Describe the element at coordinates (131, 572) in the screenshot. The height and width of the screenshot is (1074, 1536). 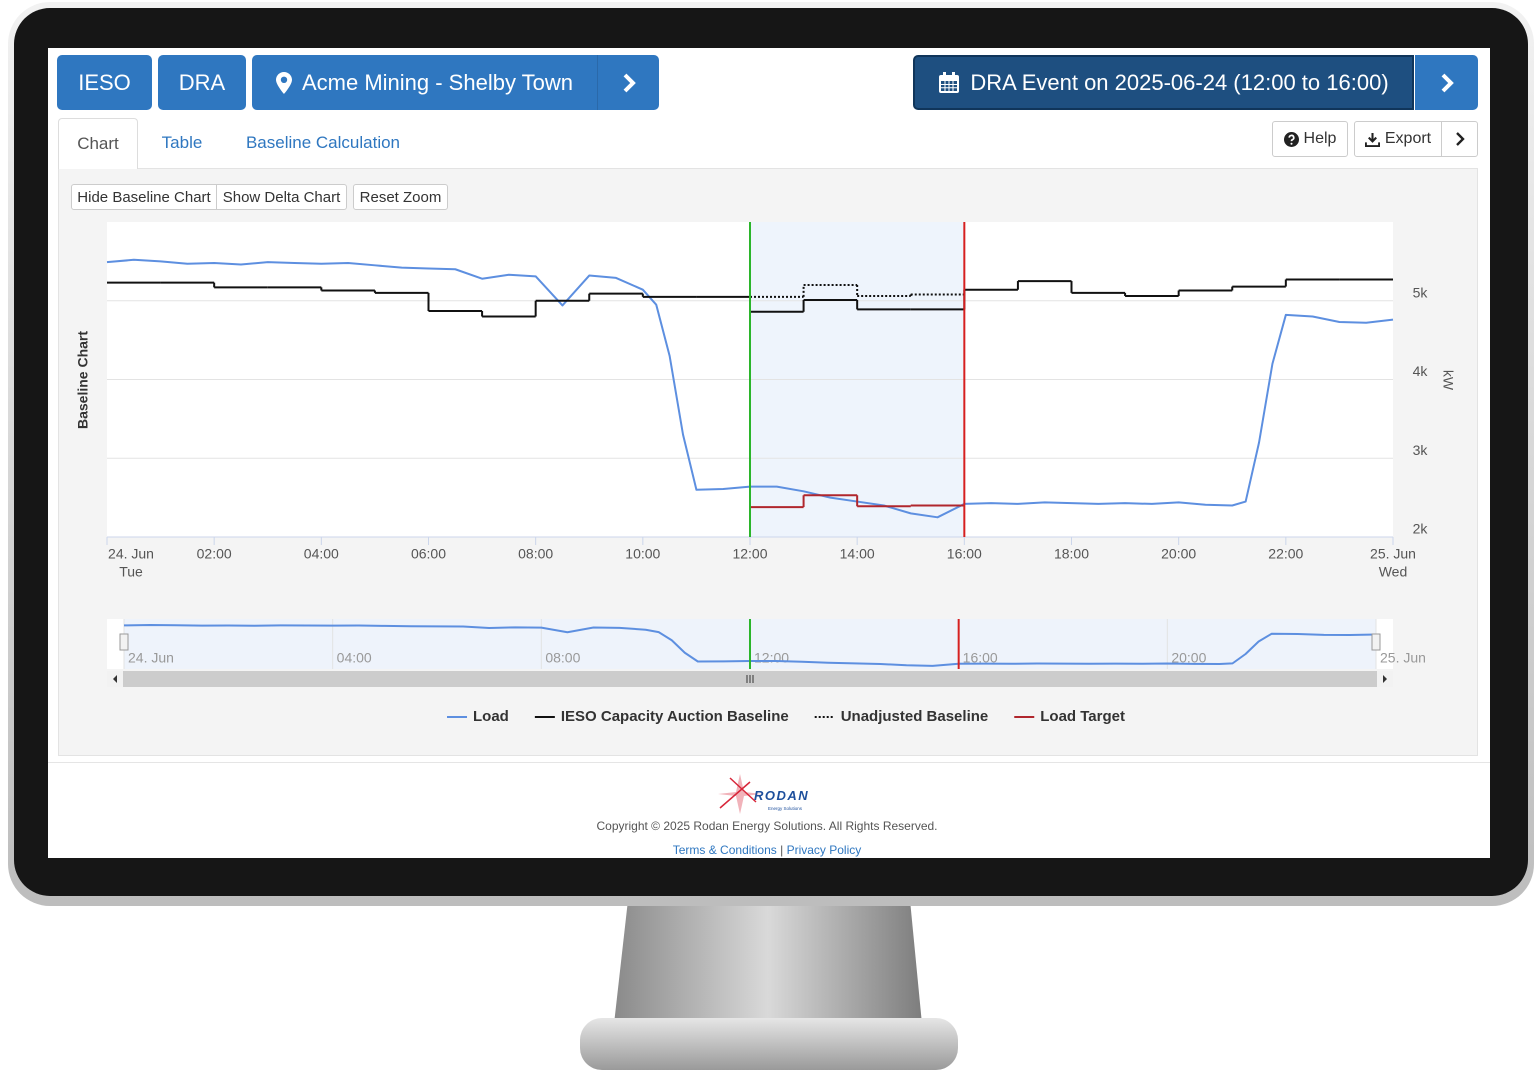
I see `x-tick-sublabel: Tue` at that location.